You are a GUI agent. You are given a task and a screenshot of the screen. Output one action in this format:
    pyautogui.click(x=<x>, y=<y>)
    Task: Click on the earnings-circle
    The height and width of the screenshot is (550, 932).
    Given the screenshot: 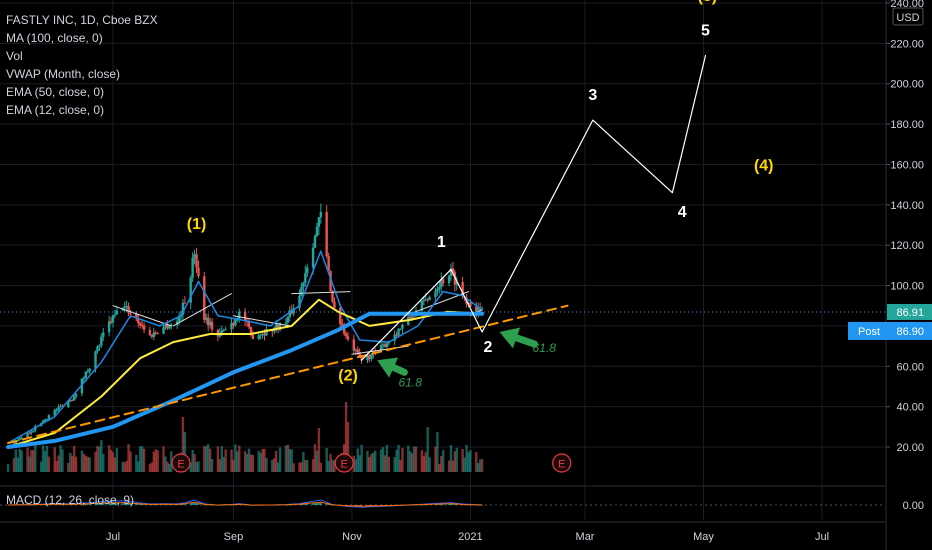 What is the action you would take?
    pyautogui.click(x=181, y=463)
    